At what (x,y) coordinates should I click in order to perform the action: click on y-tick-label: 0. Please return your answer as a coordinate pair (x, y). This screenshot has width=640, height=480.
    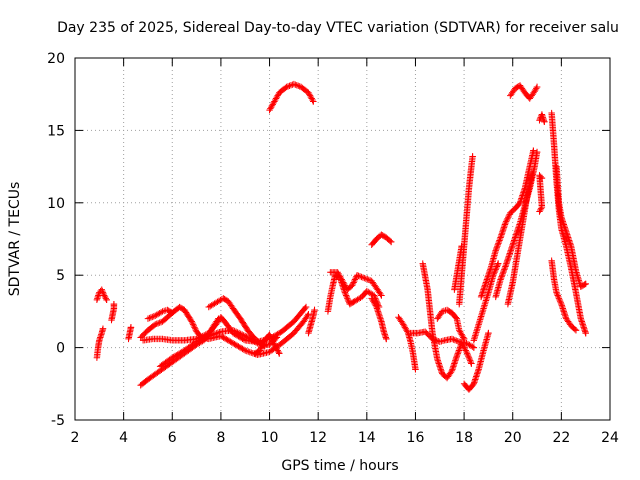
    Looking at the image, I should click on (60, 349).